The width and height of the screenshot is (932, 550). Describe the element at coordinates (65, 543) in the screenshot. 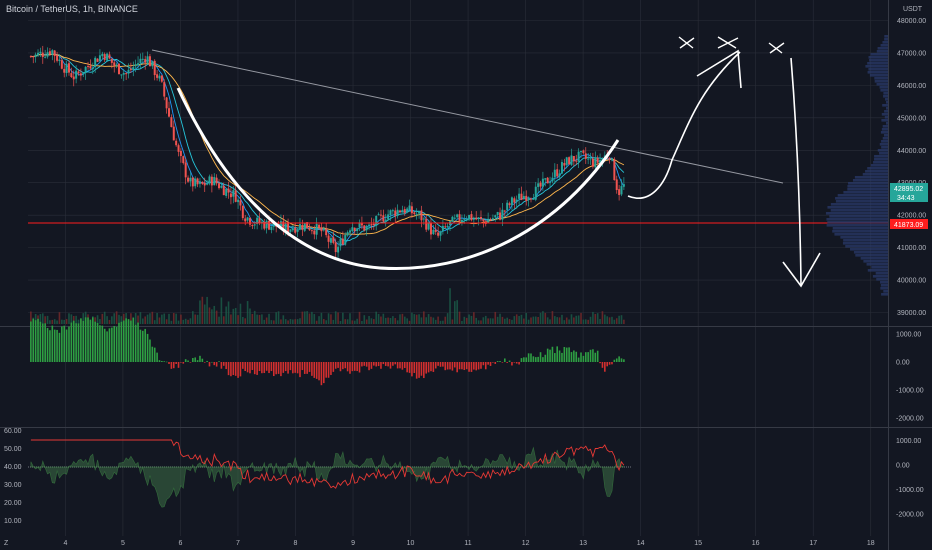

I see `time-tick-label: 4` at that location.